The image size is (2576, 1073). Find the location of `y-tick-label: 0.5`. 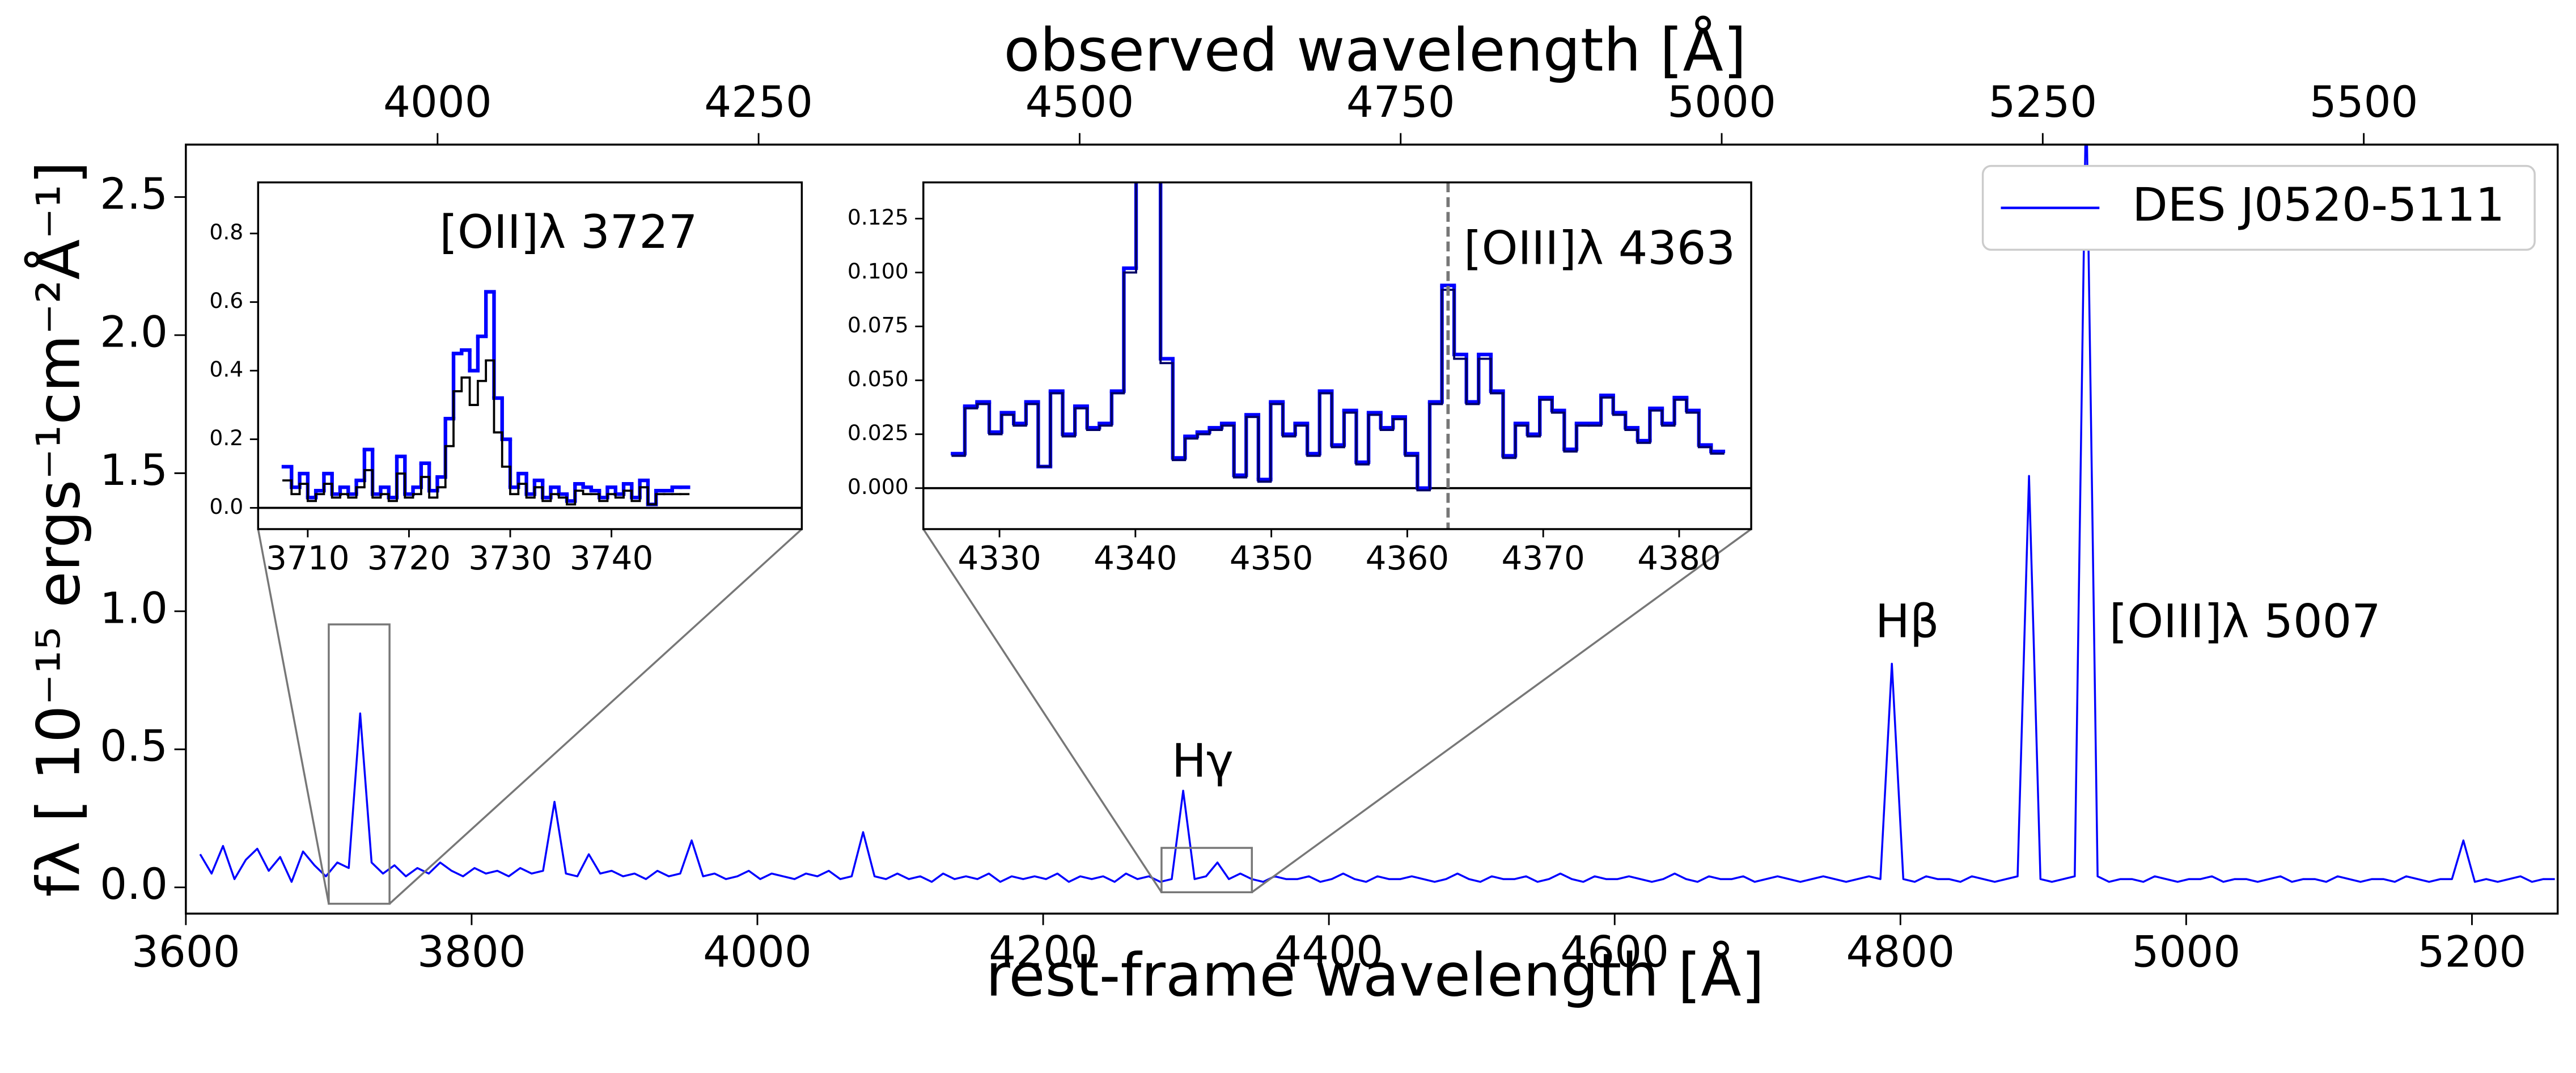

y-tick-label: 0.5 is located at coordinates (134, 746).